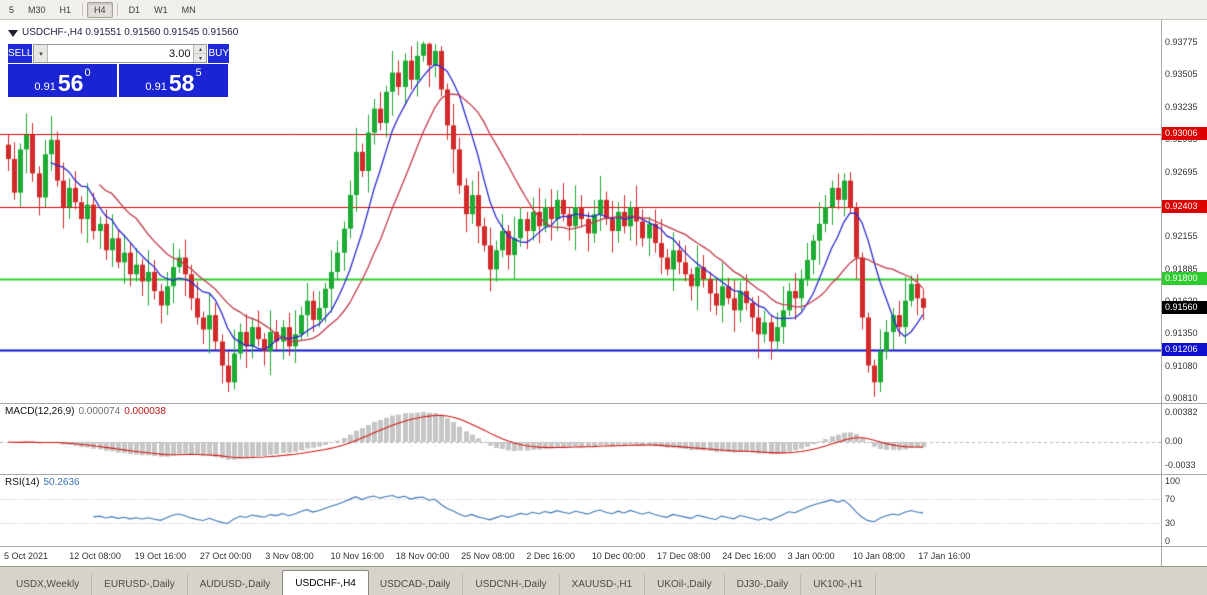 The image size is (1207, 595). Describe the element at coordinates (219, 53) in the screenshot. I see `buy-button: BUY` at that location.